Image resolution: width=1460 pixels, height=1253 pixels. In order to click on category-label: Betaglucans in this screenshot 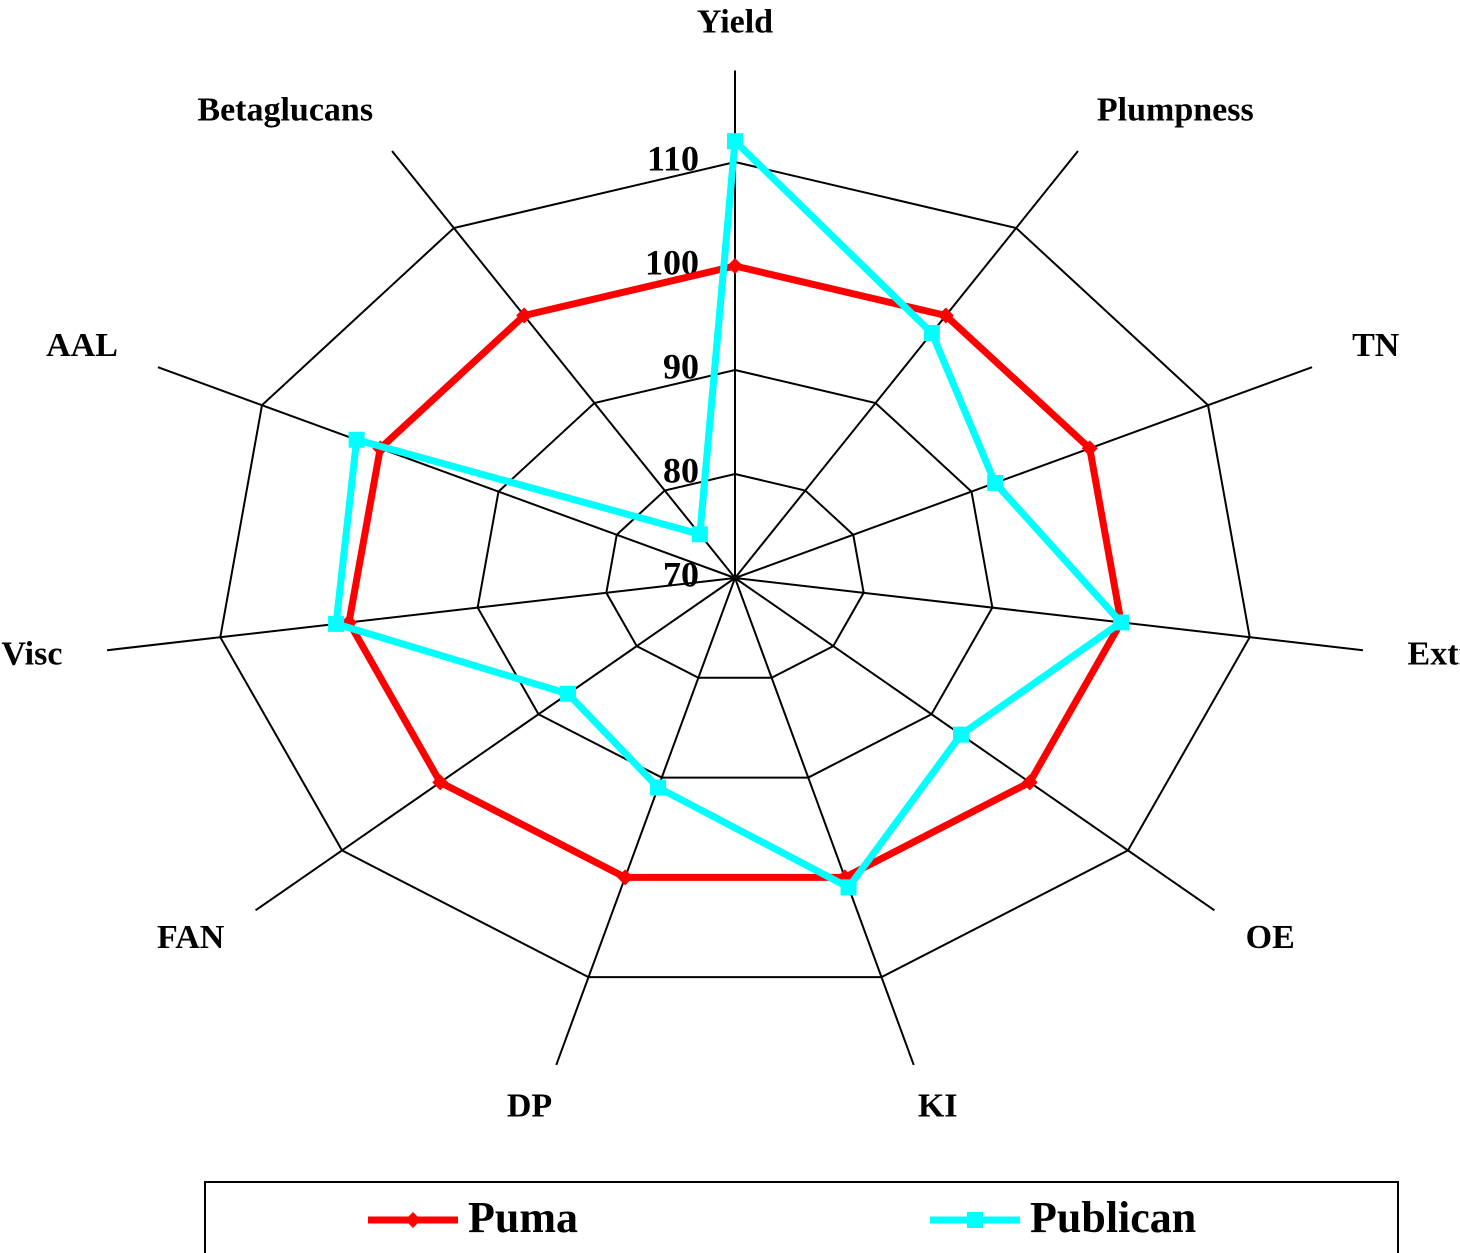, I will do `click(285, 109)`.